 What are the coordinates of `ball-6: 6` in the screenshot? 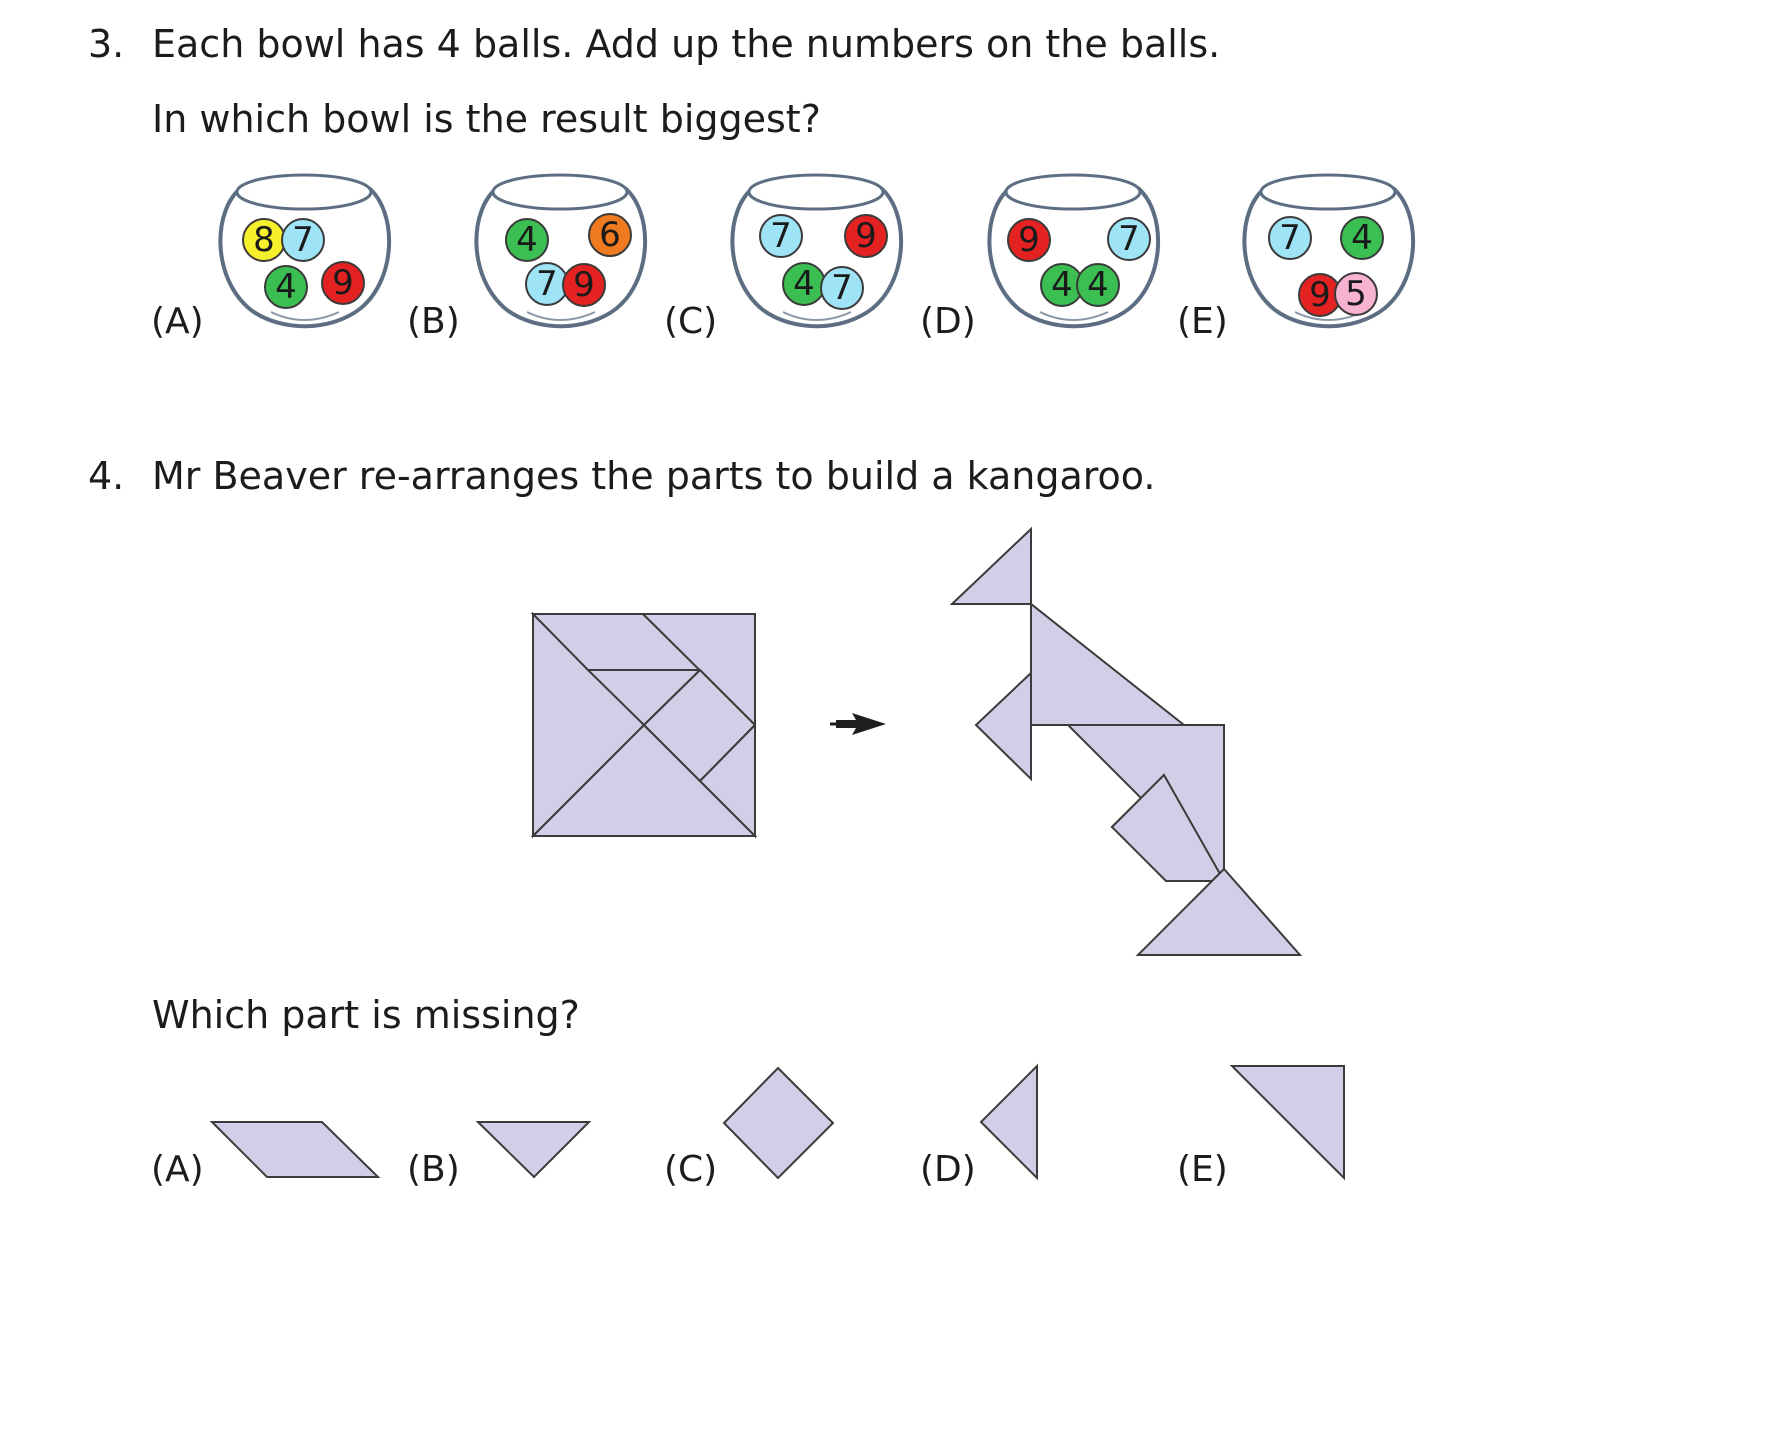 It's located at (610, 235).